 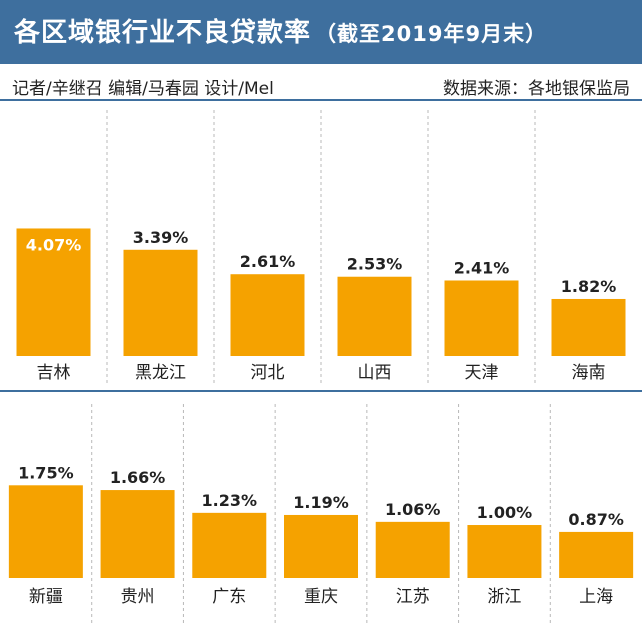 What do you see at coordinates (482, 267) in the screenshot?
I see `value-label-0-4: 2.41%` at bounding box center [482, 267].